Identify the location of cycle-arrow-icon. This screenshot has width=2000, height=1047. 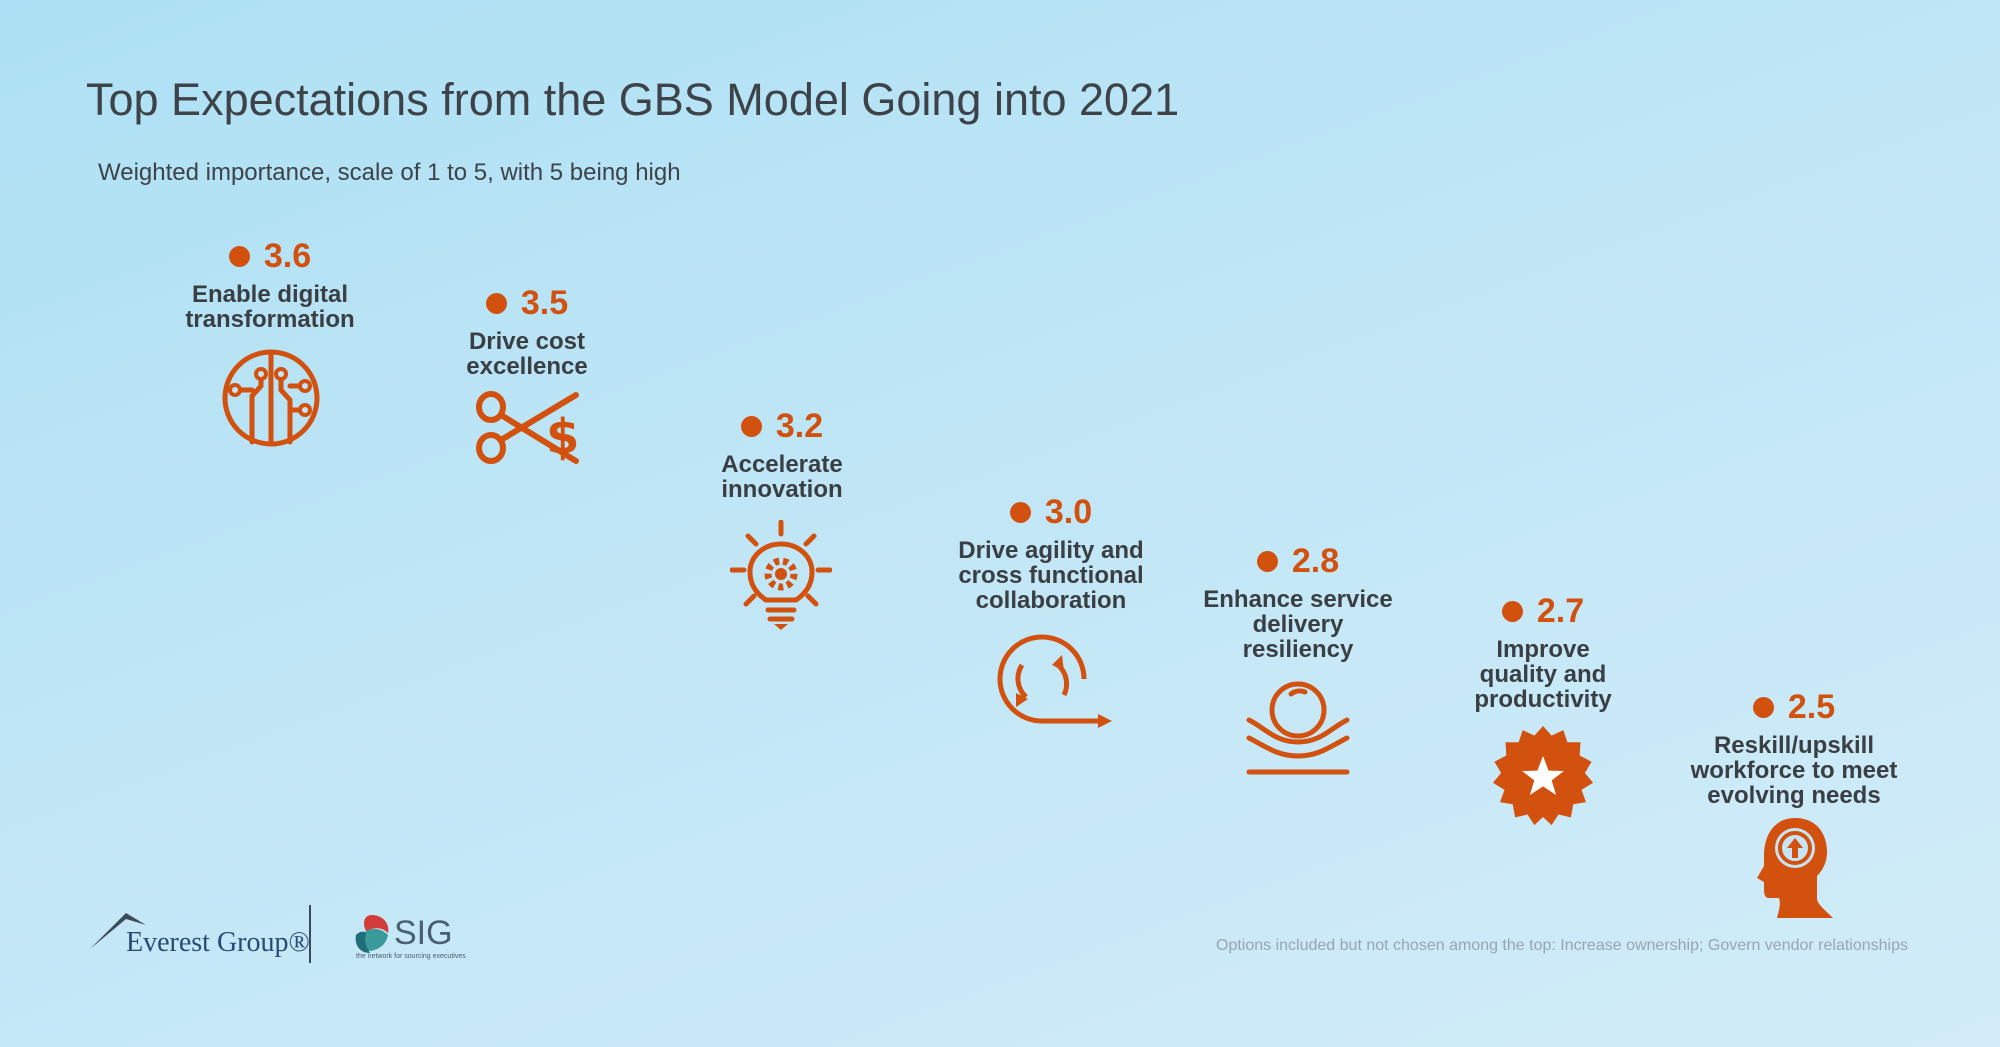
(1054, 681).